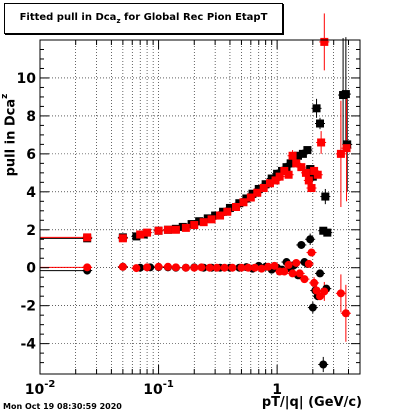 Image resolution: width=400 pixels, height=418 pixels. What do you see at coordinates (62, 406) in the screenshot?
I see `timestamp: Mon Oct 19 08:30:59 2020` at bounding box center [62, 406].